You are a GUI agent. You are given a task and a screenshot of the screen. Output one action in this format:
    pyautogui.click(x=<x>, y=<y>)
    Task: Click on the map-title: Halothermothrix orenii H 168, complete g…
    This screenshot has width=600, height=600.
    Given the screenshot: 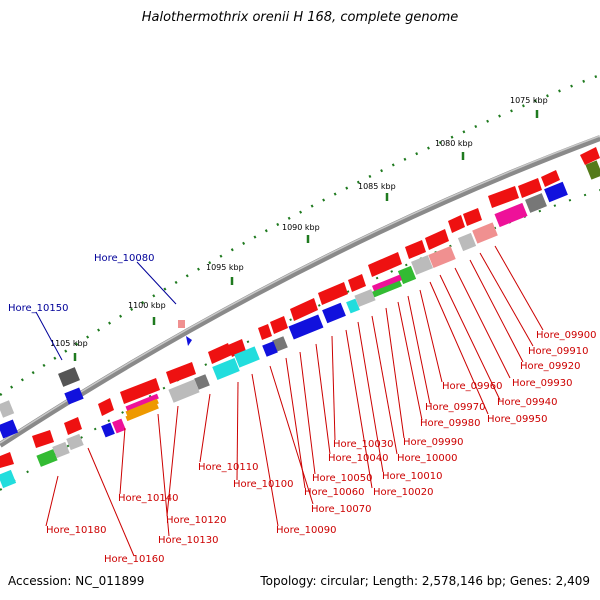 What is the action you would take?
    pyautogui.click(x=300, y=17)
    